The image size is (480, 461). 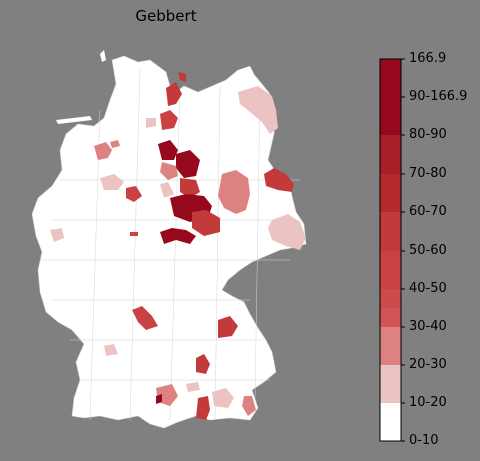 I want to click on region-east, so click(x=287, y=232).